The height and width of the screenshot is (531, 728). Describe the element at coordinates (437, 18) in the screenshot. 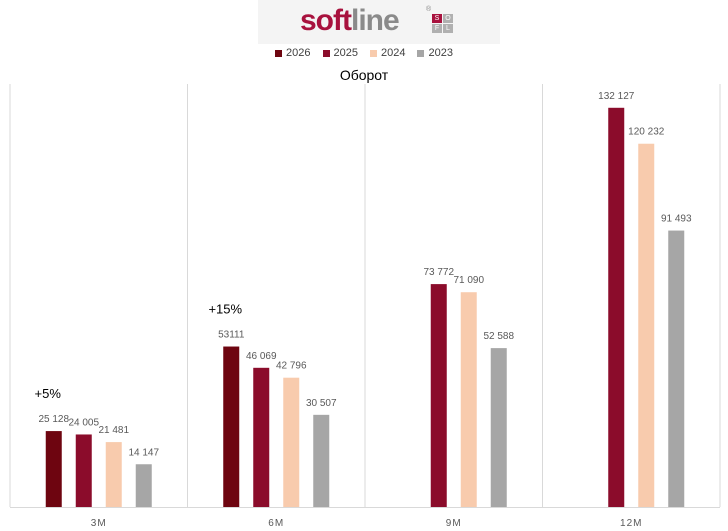

I see `logo-cell: S` at that location.